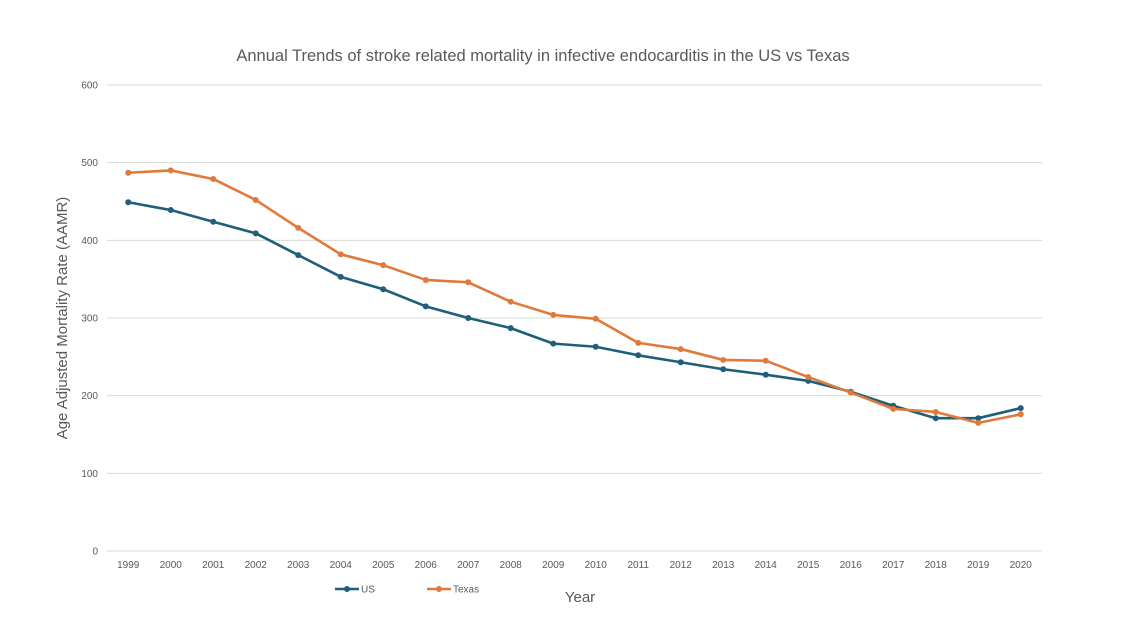 The image size is (1122, 636). Describe the element at coordinates (368, 590) in the screenshot. I see `legend-label-us: US` at that location.